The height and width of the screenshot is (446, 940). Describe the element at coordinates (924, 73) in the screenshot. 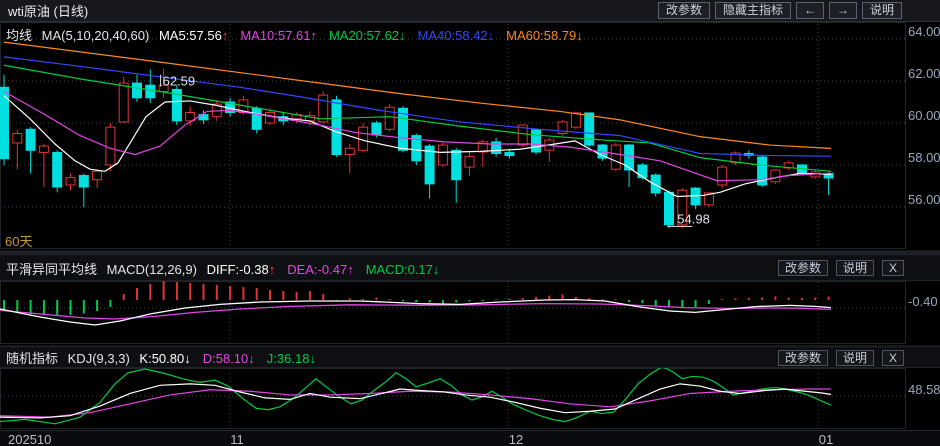

I see `svg-text: 62.00` at that location.